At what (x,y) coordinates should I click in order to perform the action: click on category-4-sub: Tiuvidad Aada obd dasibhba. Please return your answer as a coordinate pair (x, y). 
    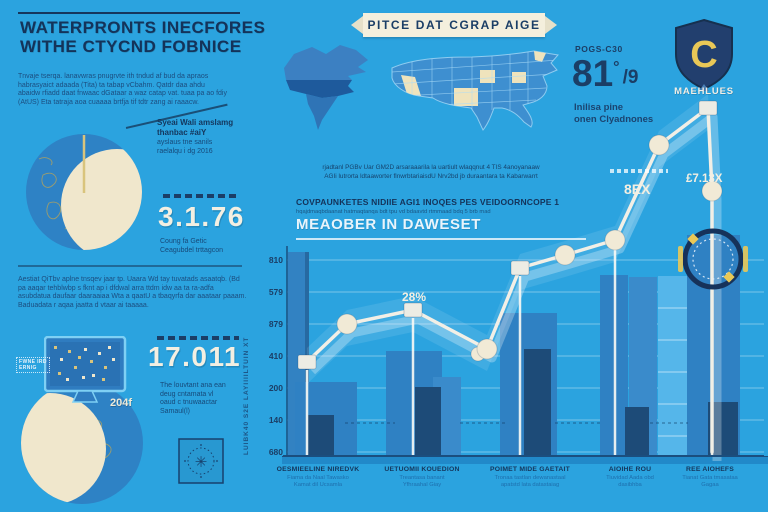
    Looking at the image, I should click on (630, 482).